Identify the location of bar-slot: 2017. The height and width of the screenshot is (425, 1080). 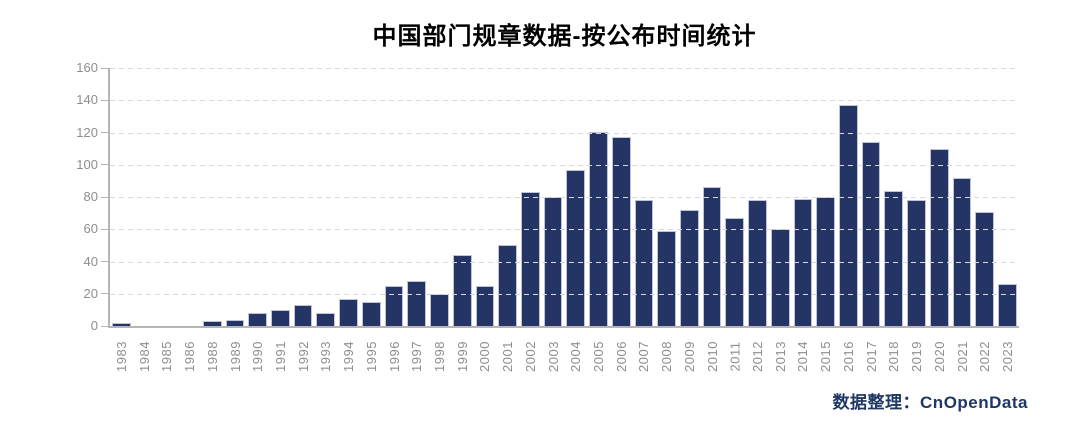
(871, 219).